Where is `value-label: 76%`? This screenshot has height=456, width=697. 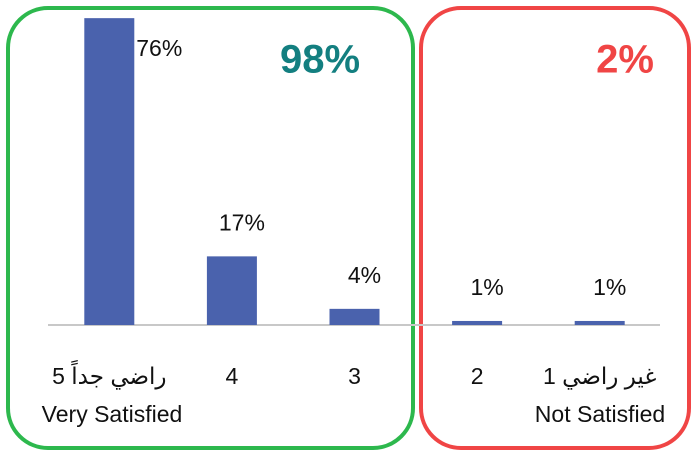 value-label: 76% is located at coordinates (159, 48).